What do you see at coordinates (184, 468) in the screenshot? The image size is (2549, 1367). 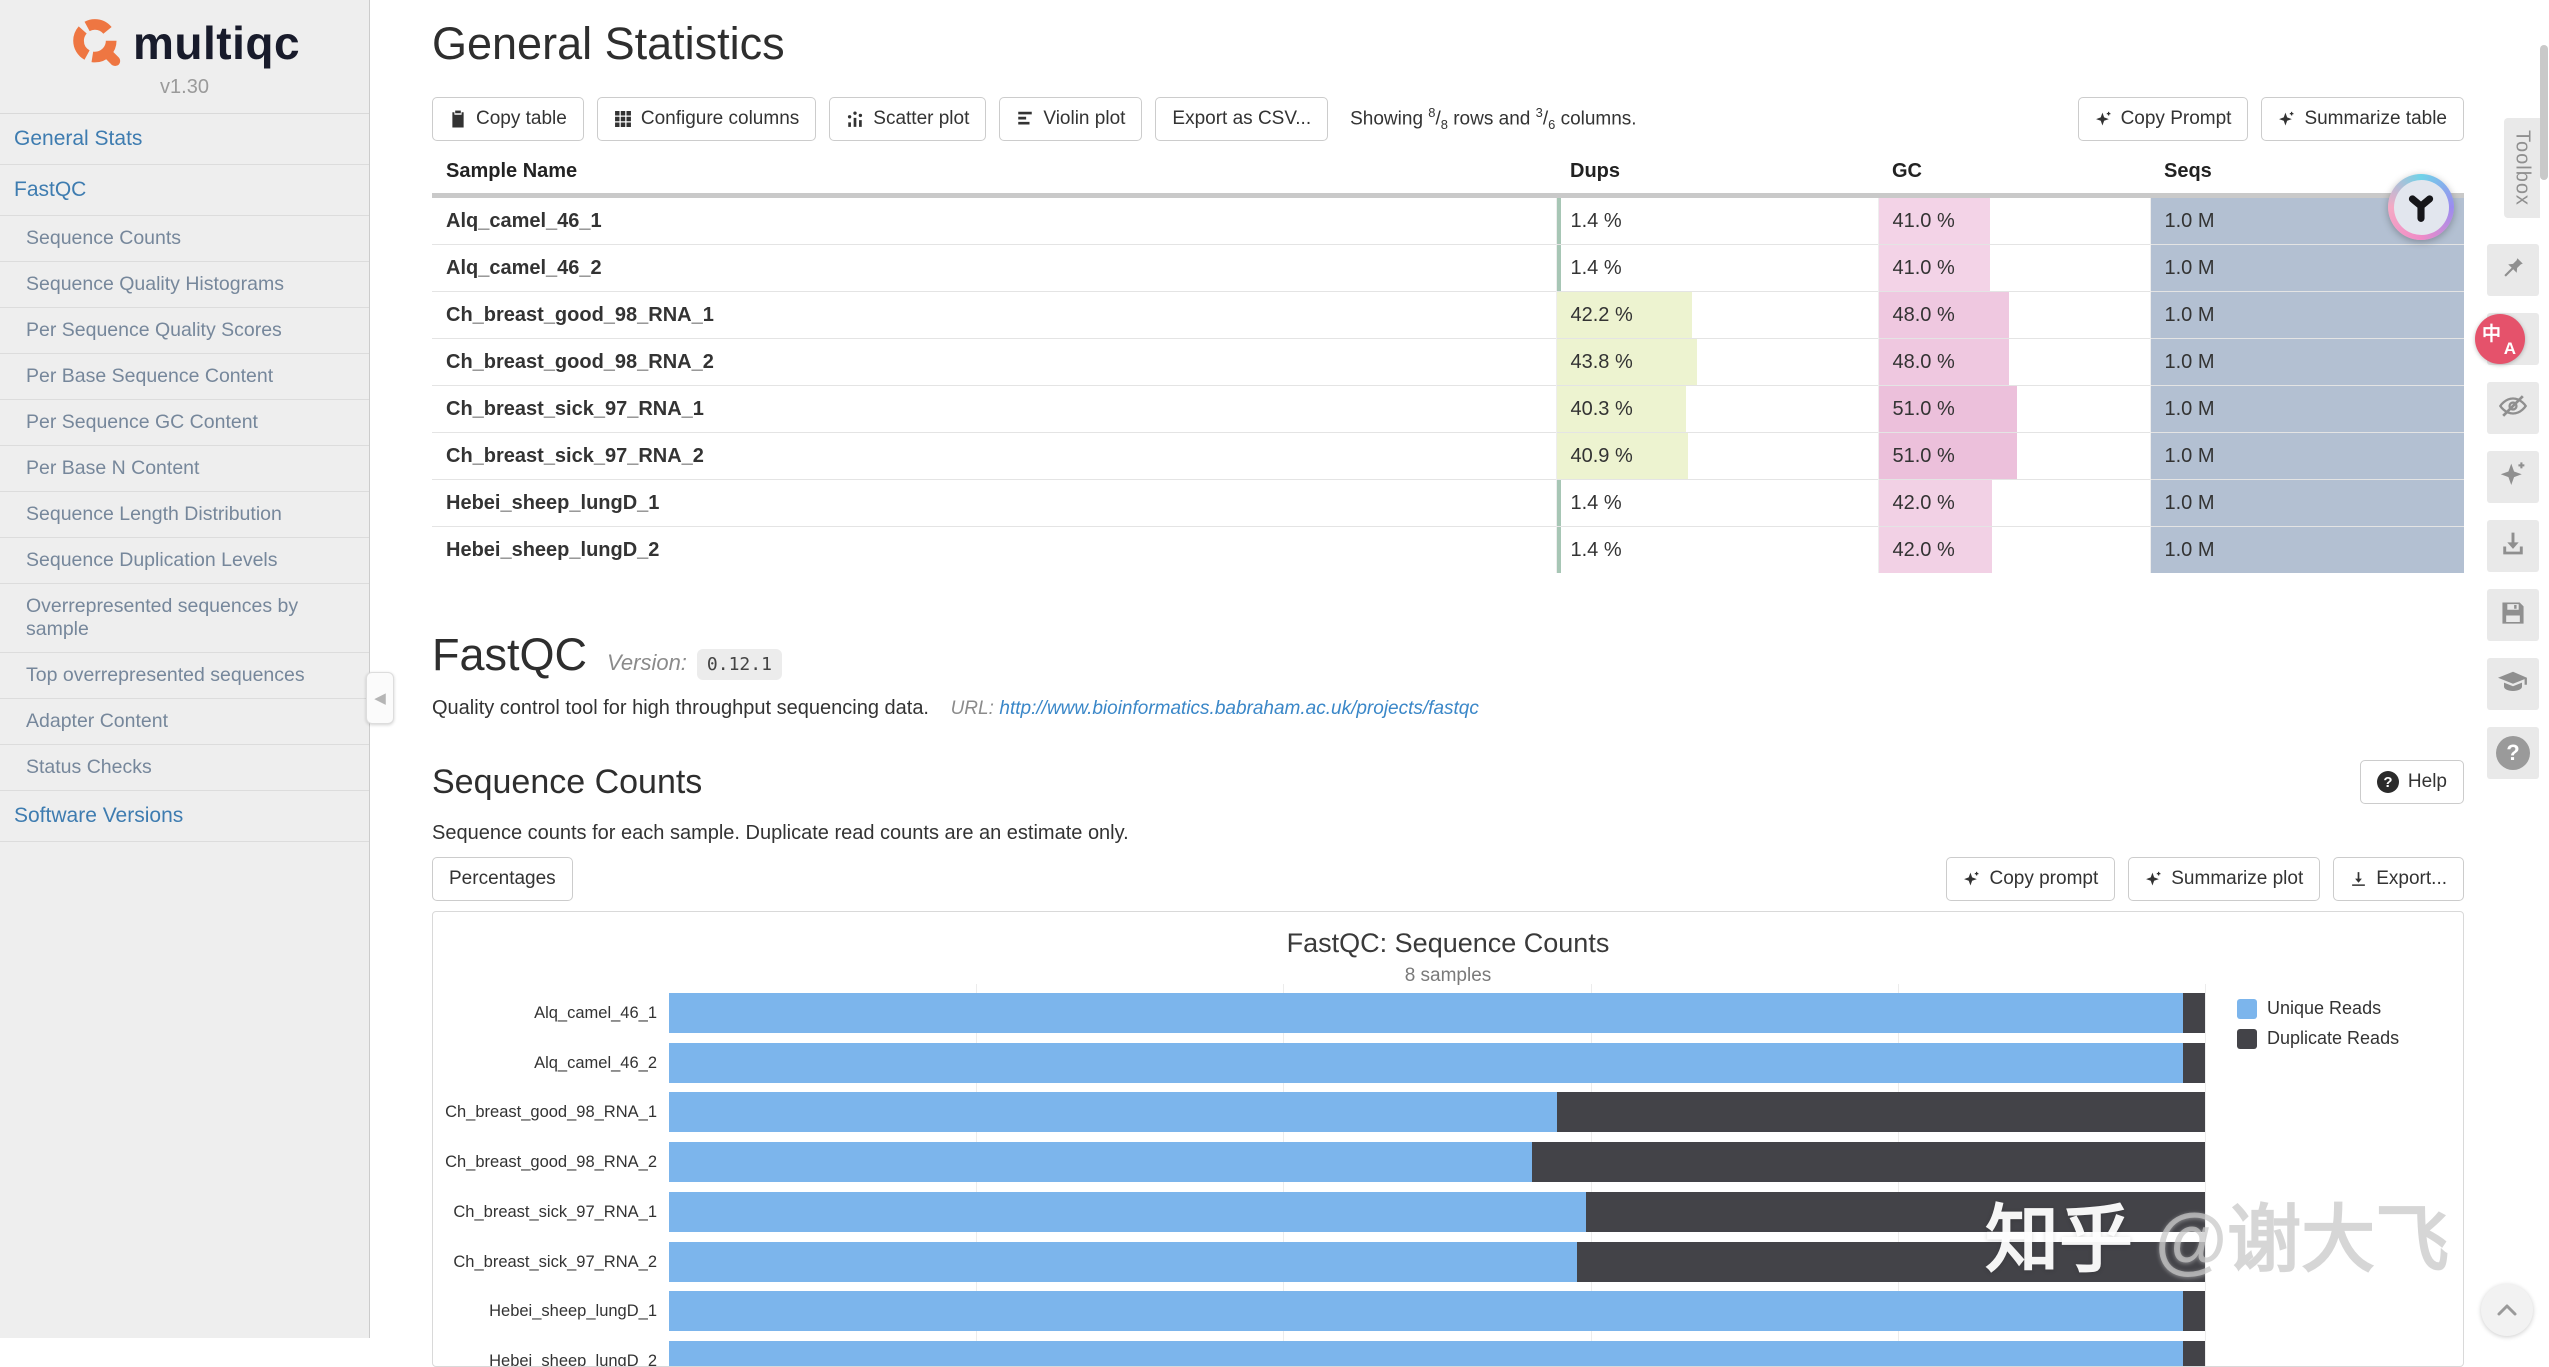 I see `sidebar-item-per-base-n-content: Per Base N Content` at bounding box center [184, 468].